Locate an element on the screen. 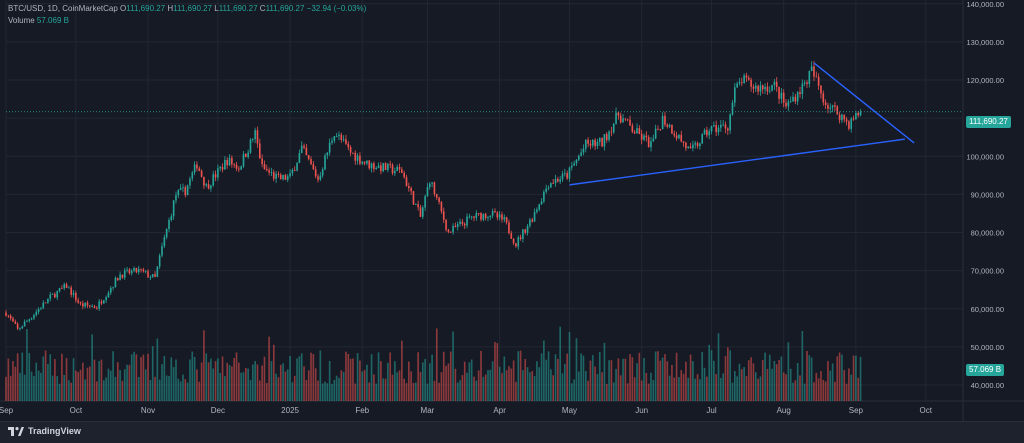  x-tick-label: Feb is located at coordinates (362, 410).